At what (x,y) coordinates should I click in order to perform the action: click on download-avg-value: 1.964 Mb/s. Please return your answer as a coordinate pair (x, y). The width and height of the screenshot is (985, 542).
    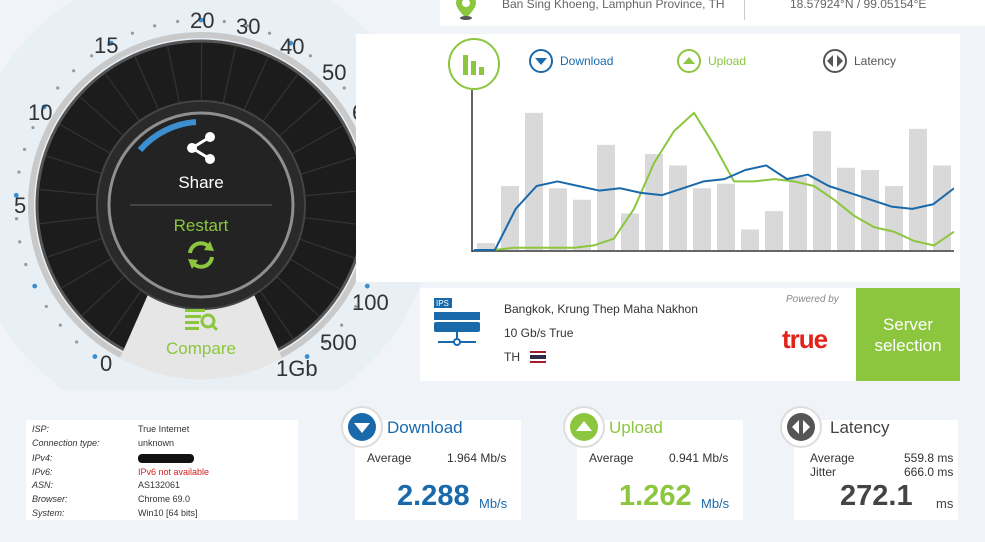
    Looking at the image, I should click on (477, 458).